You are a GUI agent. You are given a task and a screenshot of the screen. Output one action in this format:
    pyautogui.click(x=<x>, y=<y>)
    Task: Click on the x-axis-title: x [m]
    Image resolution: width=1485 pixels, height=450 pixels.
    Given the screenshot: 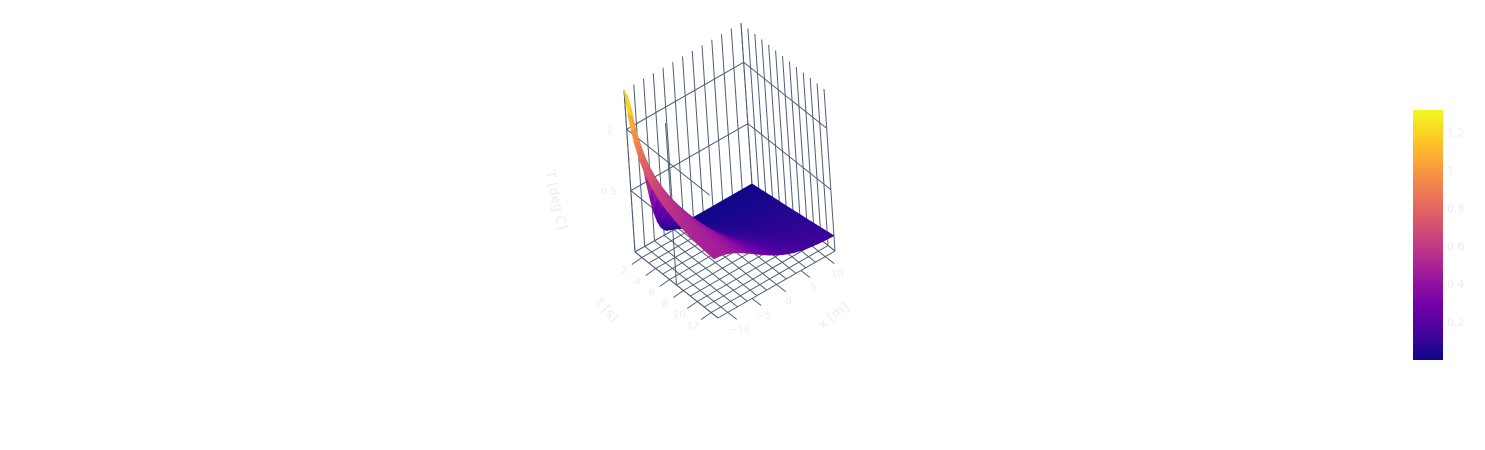 What is the action you would take?
    pyautogui.click(x=834, y=316)
    